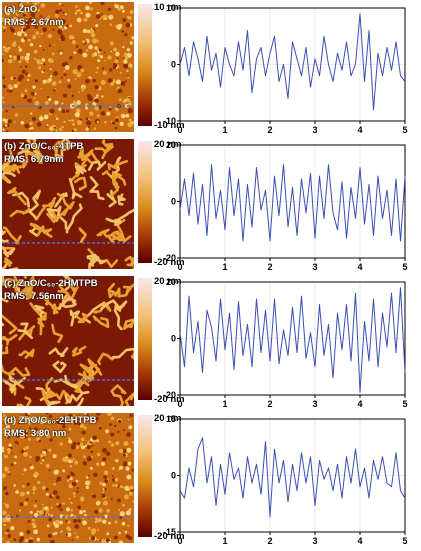  I want to click on rms-label: RMS: 7.56nm, so click(34, 296).